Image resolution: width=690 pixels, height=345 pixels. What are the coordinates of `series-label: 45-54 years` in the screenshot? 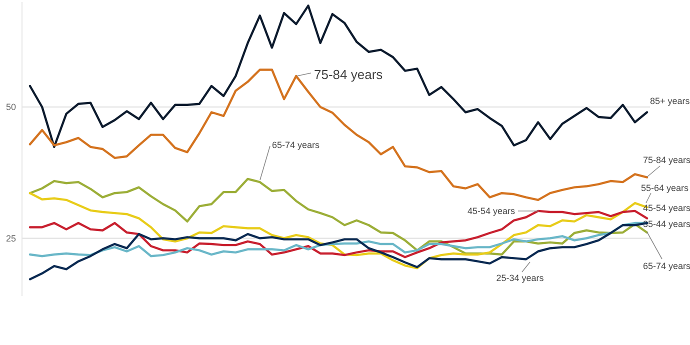 It's located at (666, 208).